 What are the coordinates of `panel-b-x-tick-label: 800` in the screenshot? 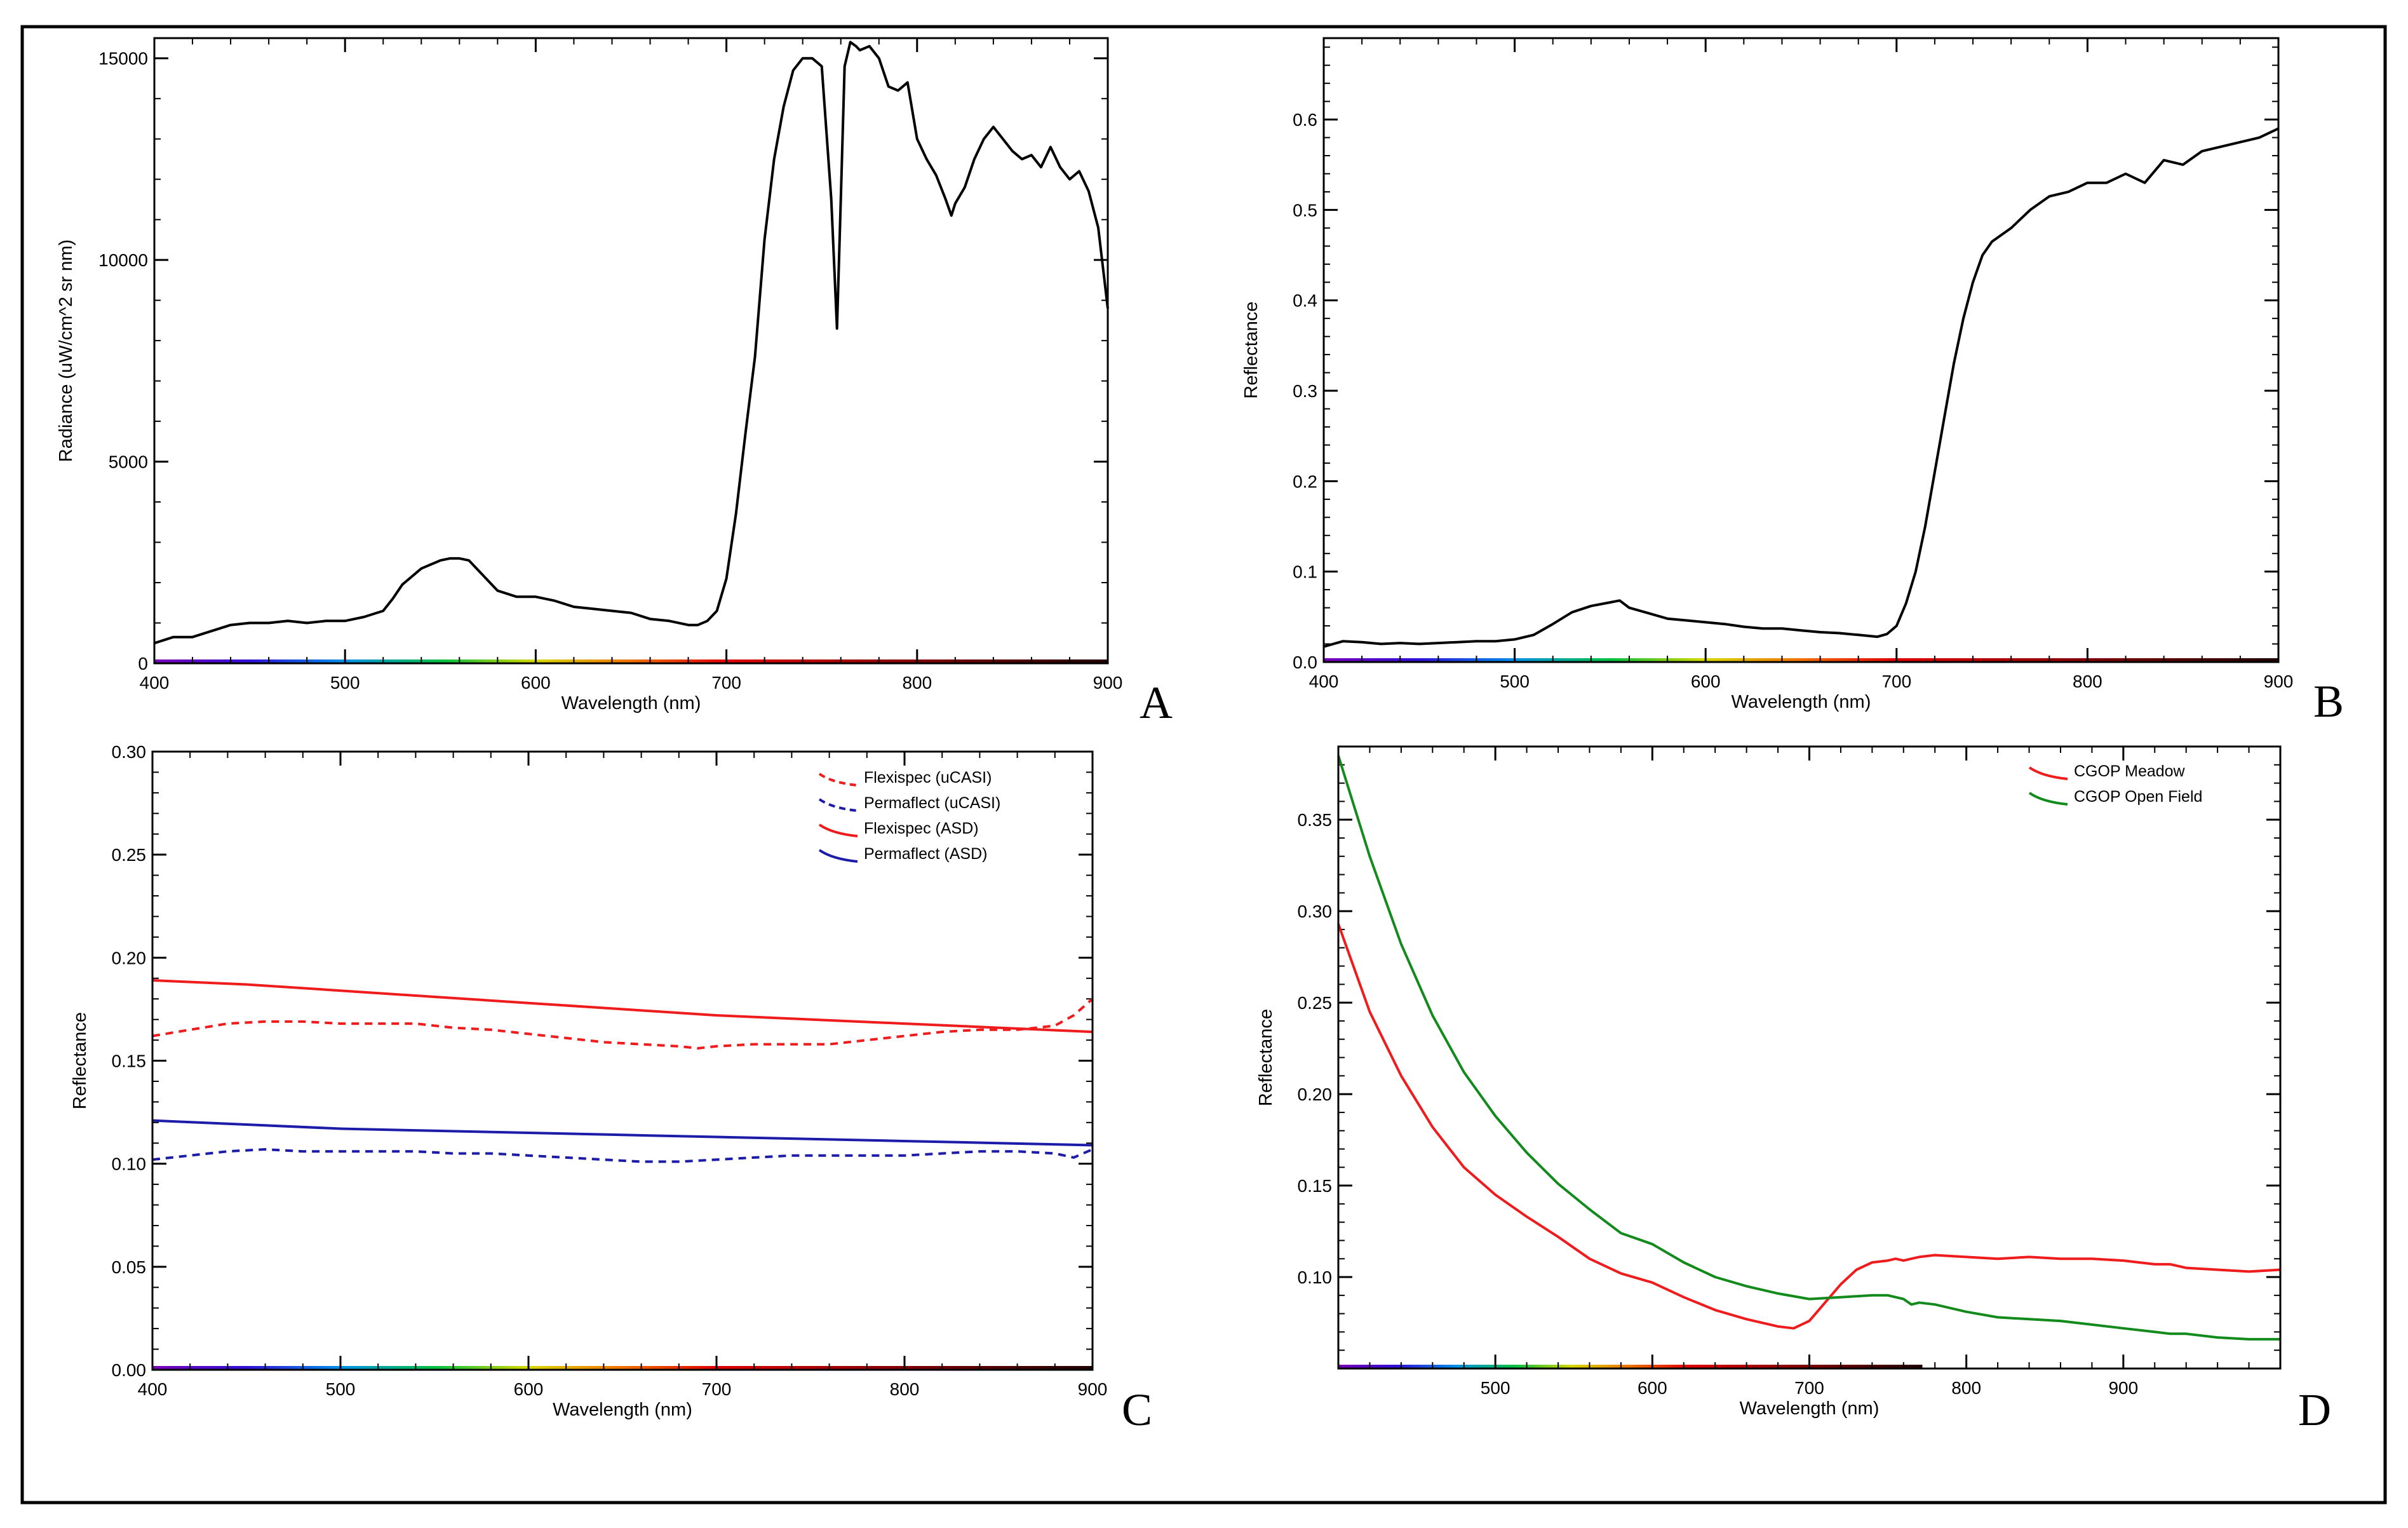 It's located at (2087, 682).